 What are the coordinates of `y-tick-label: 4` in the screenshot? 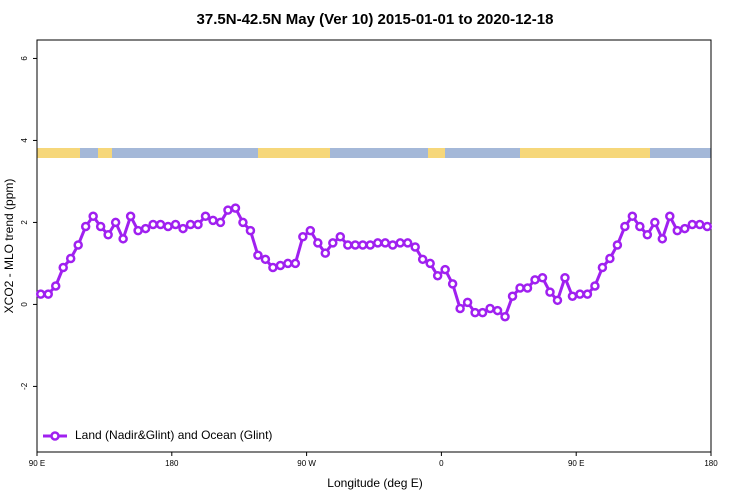 It's located at (24, 140).